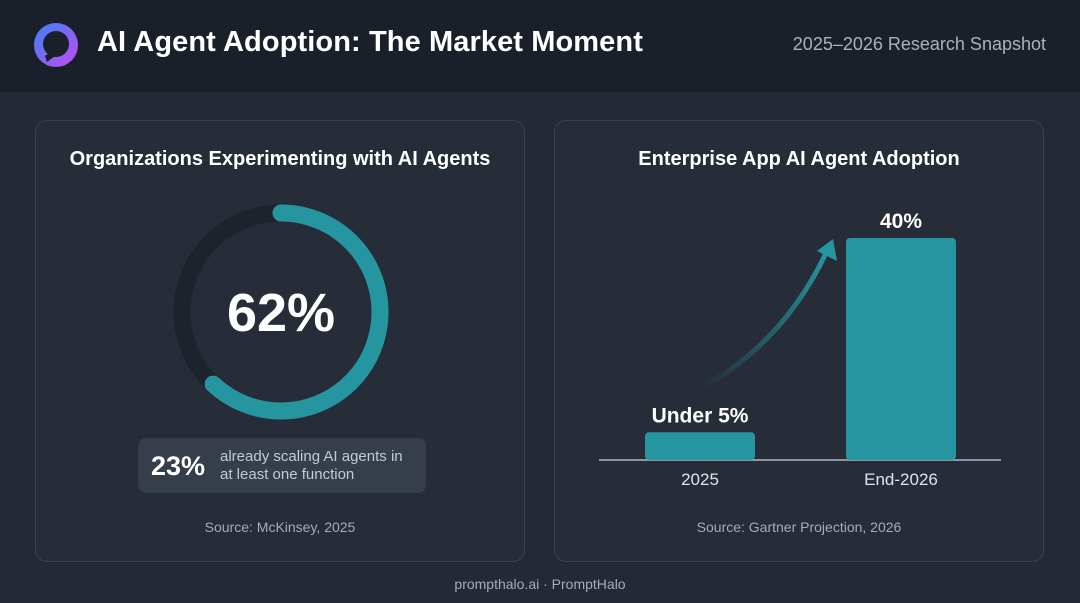 This screenshot has width=1080, height=603. What do you see at coordinates (700, 415) in the screenshot?
I see `bar-data-label: Under 5%` at bounding box center [700, 415].